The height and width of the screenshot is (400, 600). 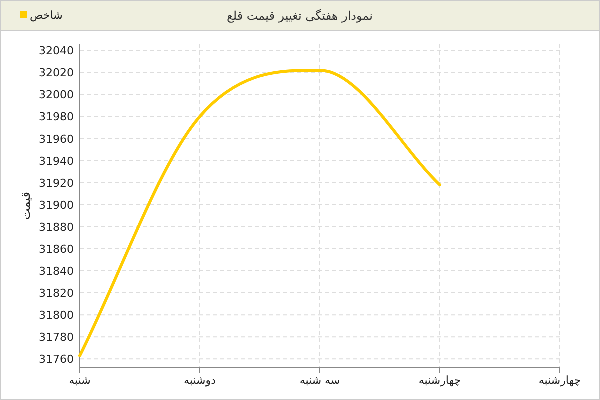 I want to click on legend-label: شاخص, so click(x=46, y=15).